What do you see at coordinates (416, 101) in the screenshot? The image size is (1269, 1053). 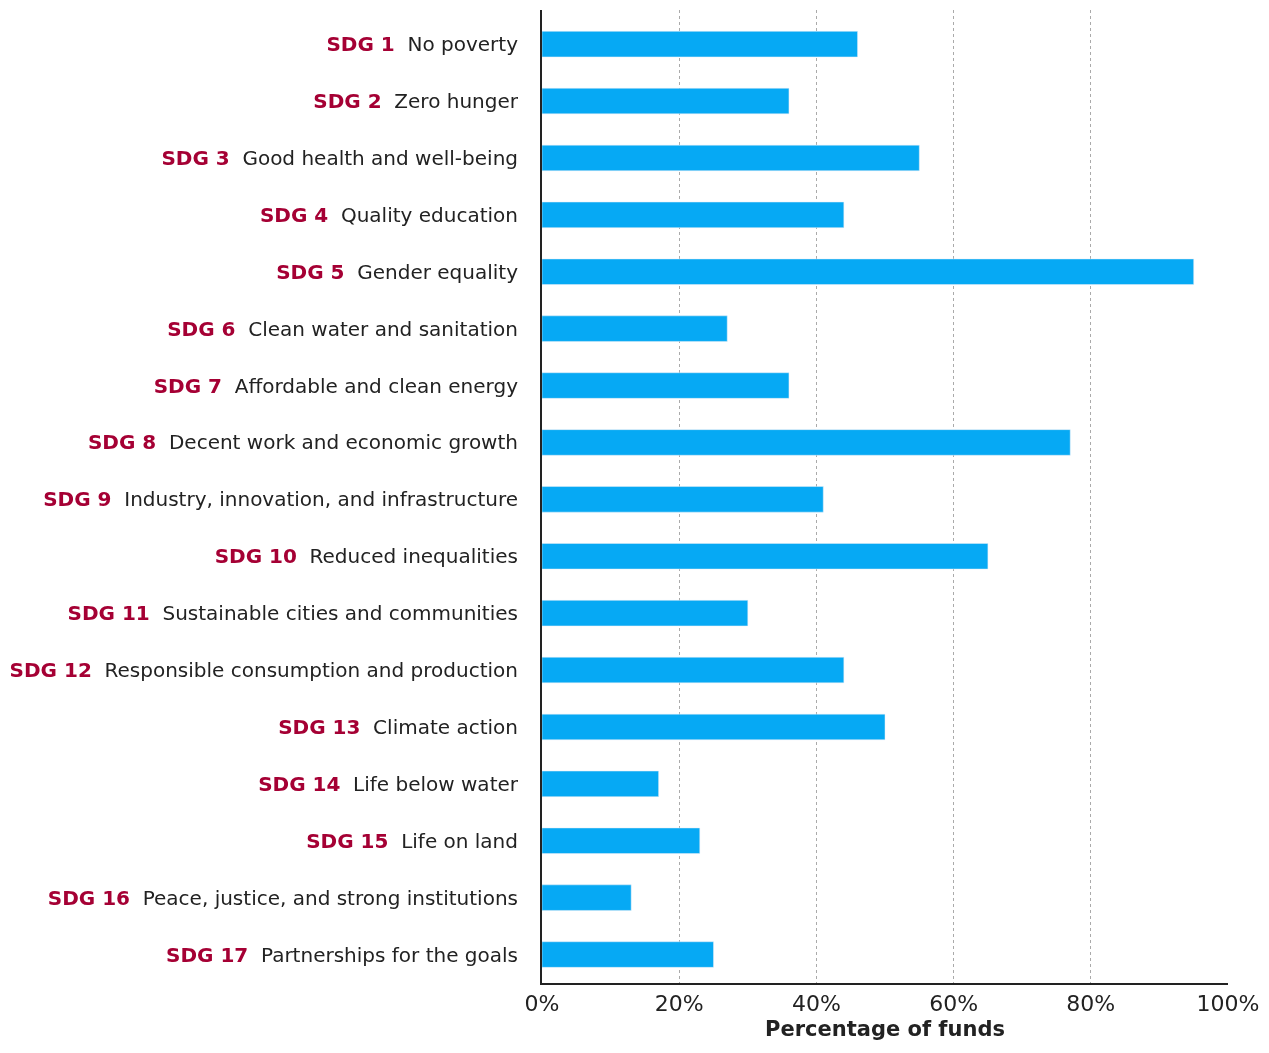 I see `y-tick-label: SDG 2 Zero hunger` at bounding box center [416, 101].